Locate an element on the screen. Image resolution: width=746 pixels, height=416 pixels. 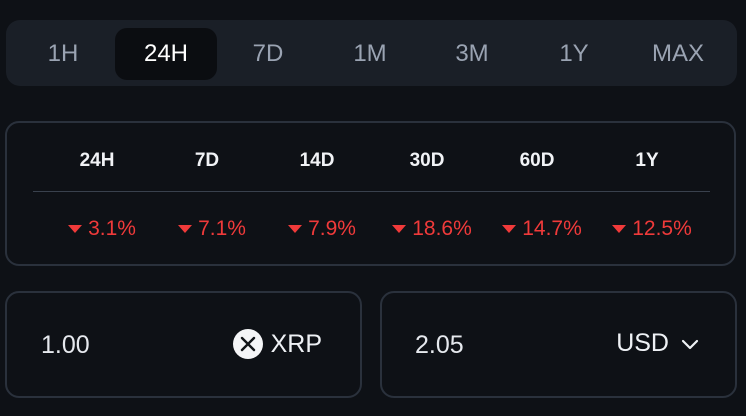
fiat-currency-dropdown: USD is located at coordinates (657, 343).